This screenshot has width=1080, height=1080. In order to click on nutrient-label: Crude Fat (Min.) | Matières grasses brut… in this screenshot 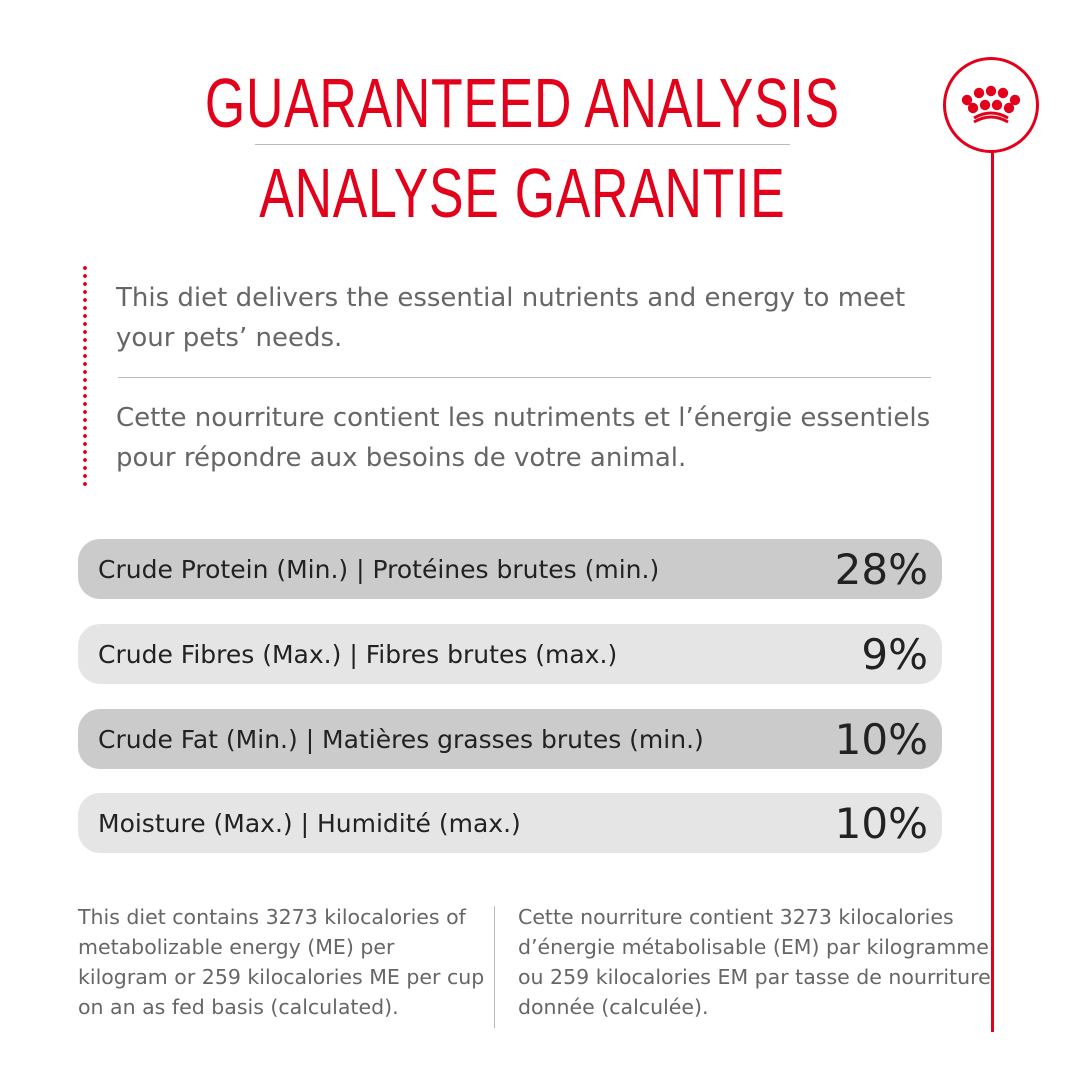, I will do `click(401, 739)`.